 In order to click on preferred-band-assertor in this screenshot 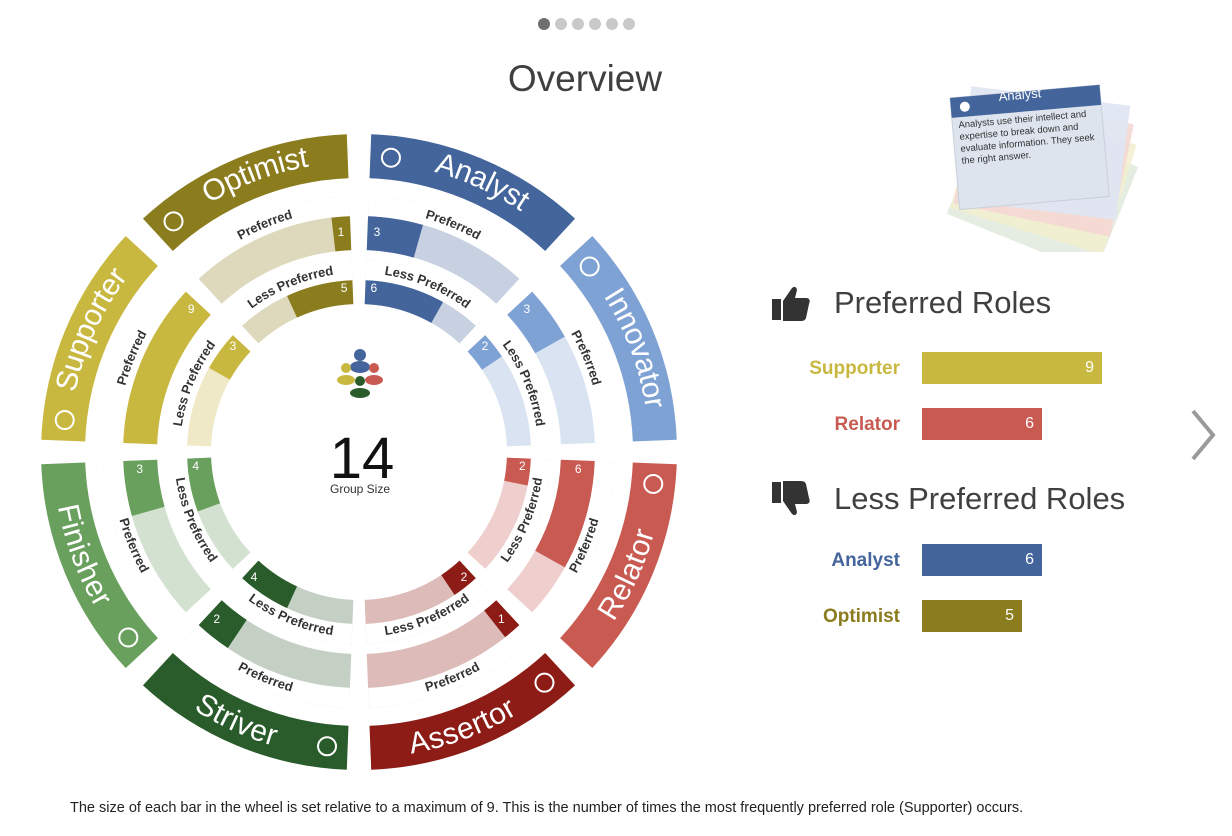, I will do `click(449, 654)`.